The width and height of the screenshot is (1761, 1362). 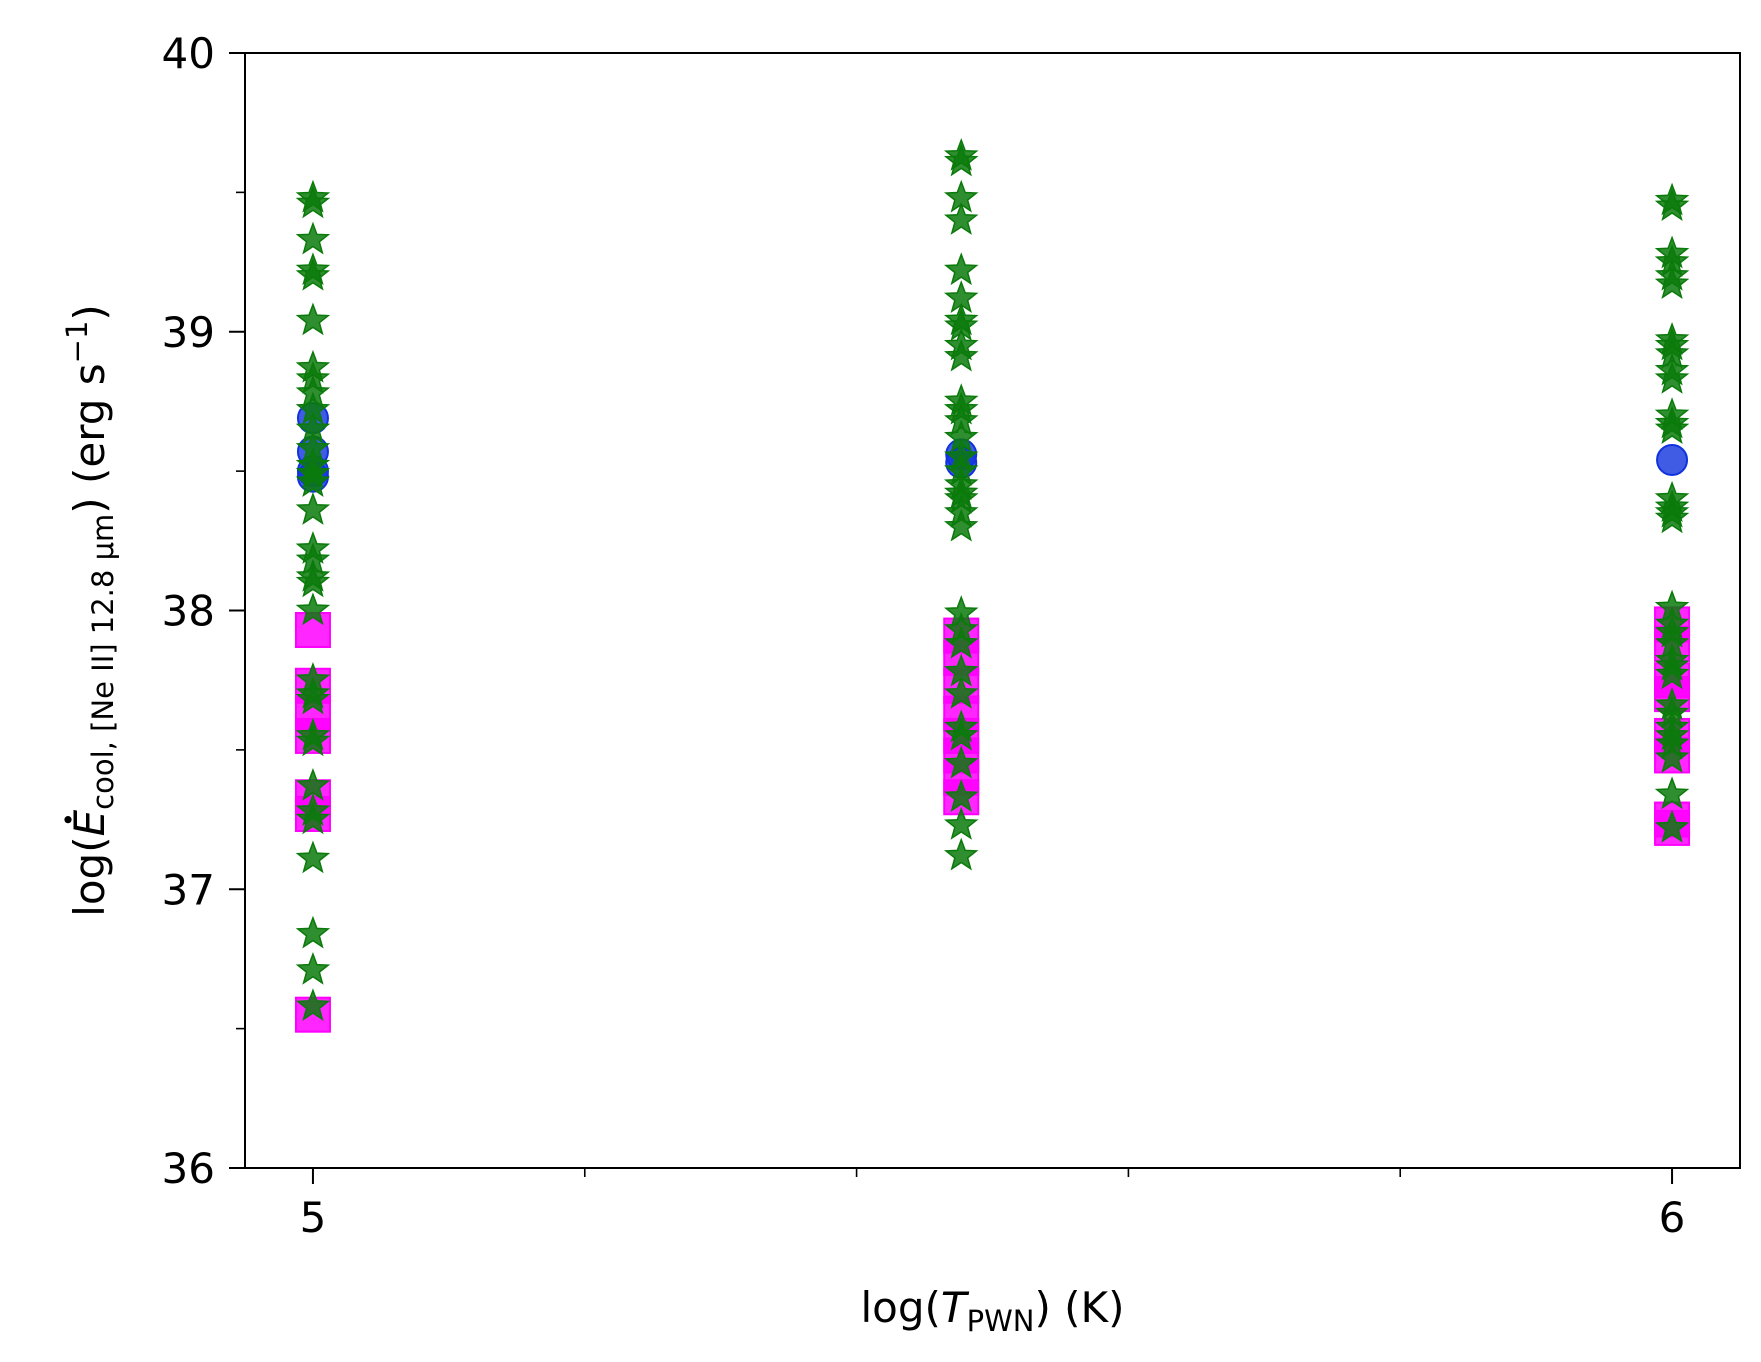 What do you see at coordinates (1672, 1217) in the screenshot?
I see `x-tick-label: 6` at bounding box center [1672, 1217].